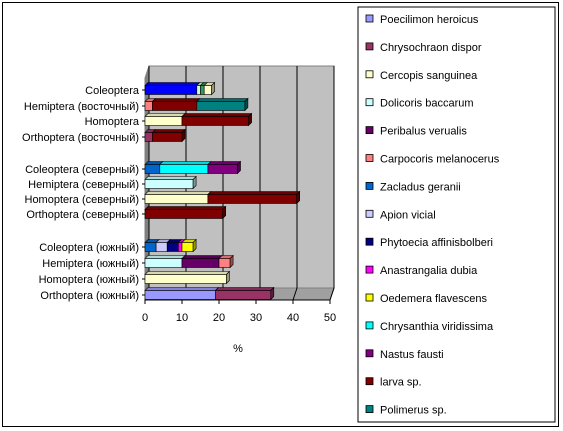 The image size is (563, 431). I want to click on x-tick-label-50: 50, so click(330, 318).